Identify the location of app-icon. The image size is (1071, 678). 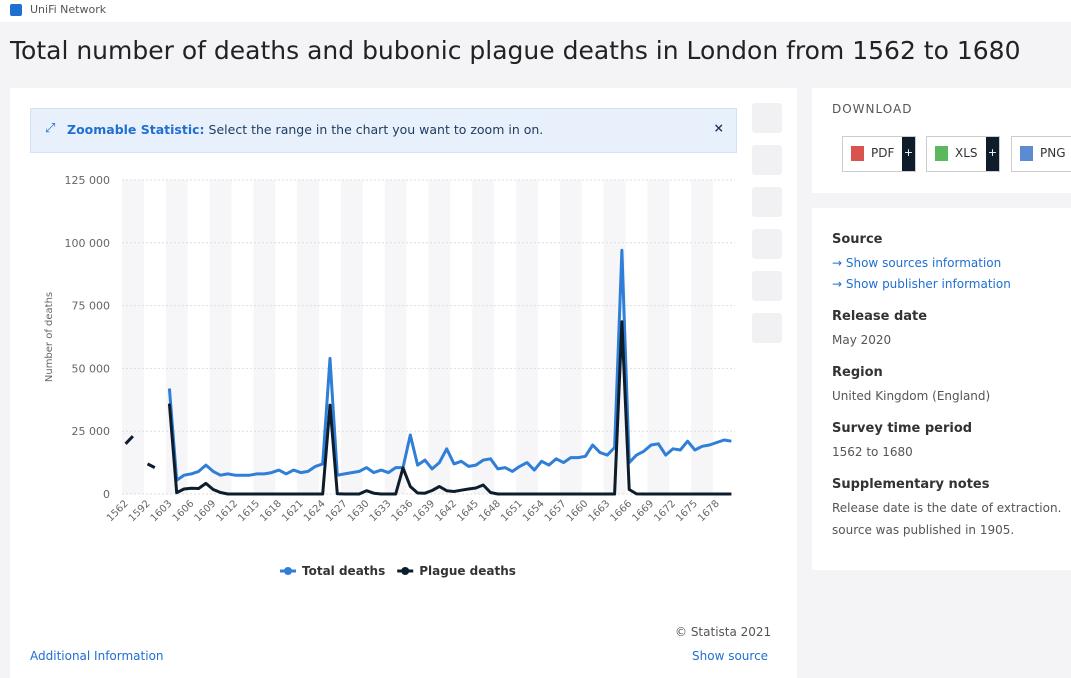
(16, 10).